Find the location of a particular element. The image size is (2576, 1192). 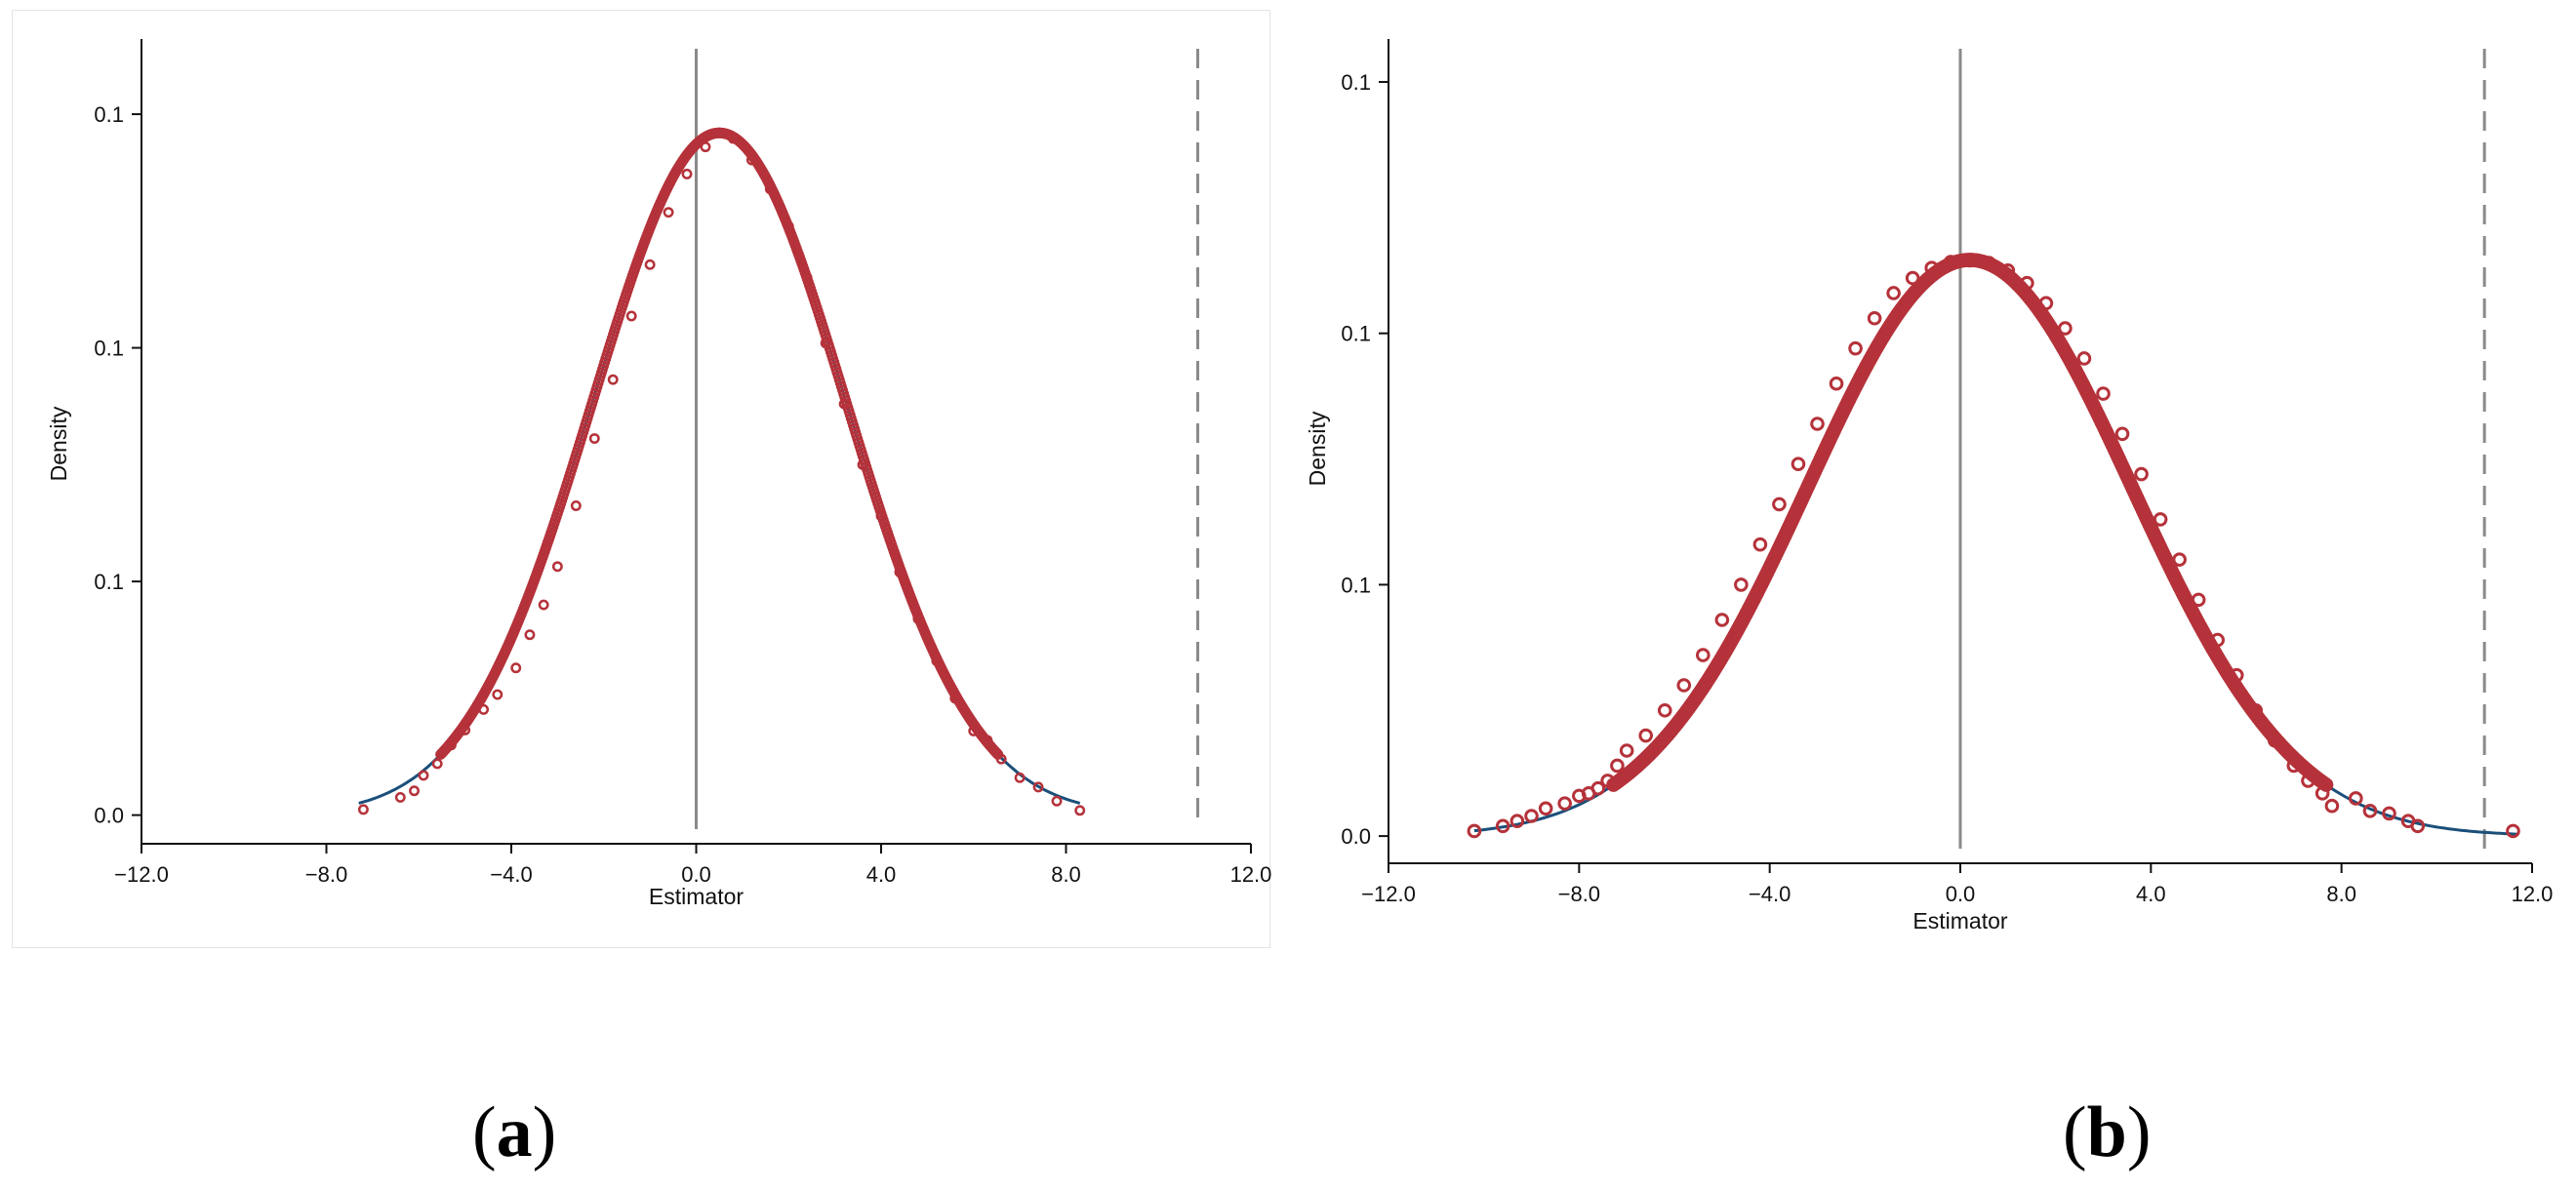

panel-a-caption: (a) is located at coordinates (514, 1132).